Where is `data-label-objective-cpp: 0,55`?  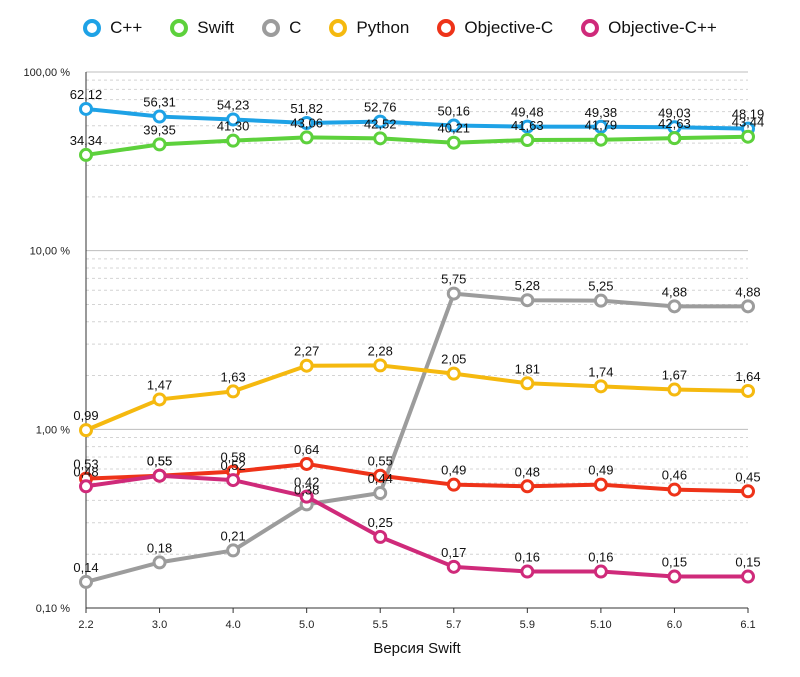 data-label-objective-cpp: 0,55 is located at coordinates (159, 461).